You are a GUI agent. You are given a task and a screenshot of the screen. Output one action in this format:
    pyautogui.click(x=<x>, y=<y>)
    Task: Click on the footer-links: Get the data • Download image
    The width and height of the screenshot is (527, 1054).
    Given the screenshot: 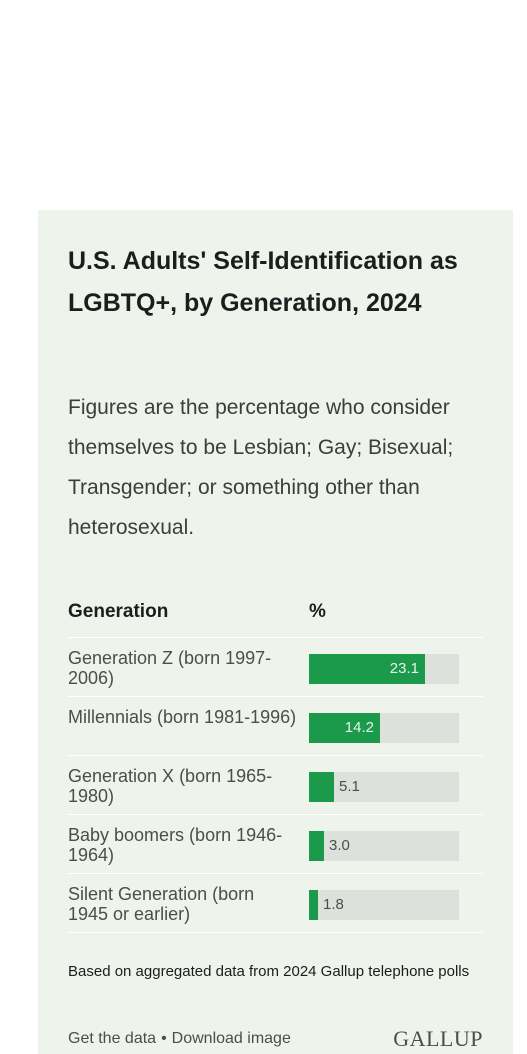 What is the action you would take?
    pyautogui.click(x=179, y=1039)
    